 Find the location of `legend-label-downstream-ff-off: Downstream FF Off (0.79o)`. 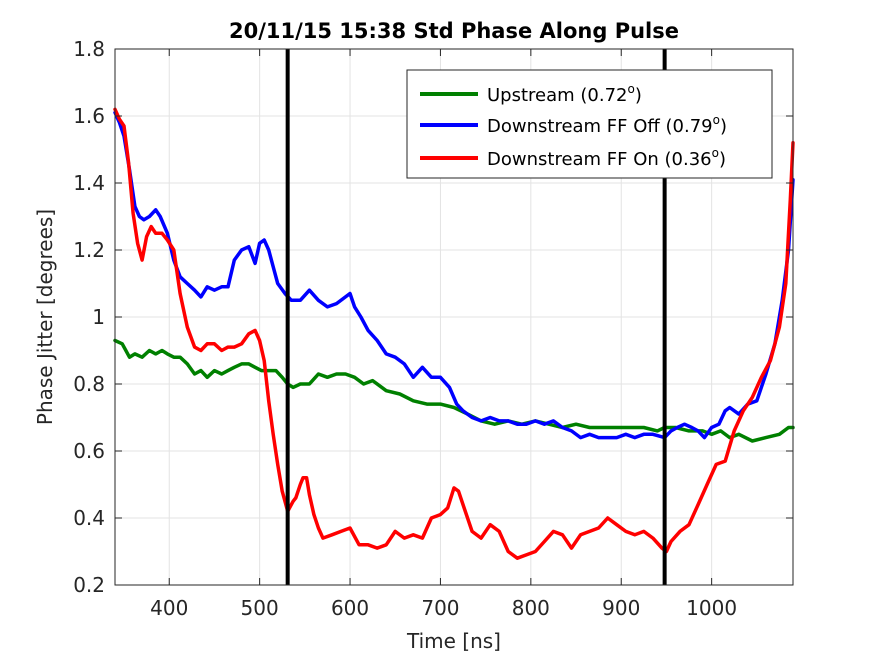

legend-label-downstream-ff-off: Downstream FF Off (0.79o) is located at coordinates (607, 125).